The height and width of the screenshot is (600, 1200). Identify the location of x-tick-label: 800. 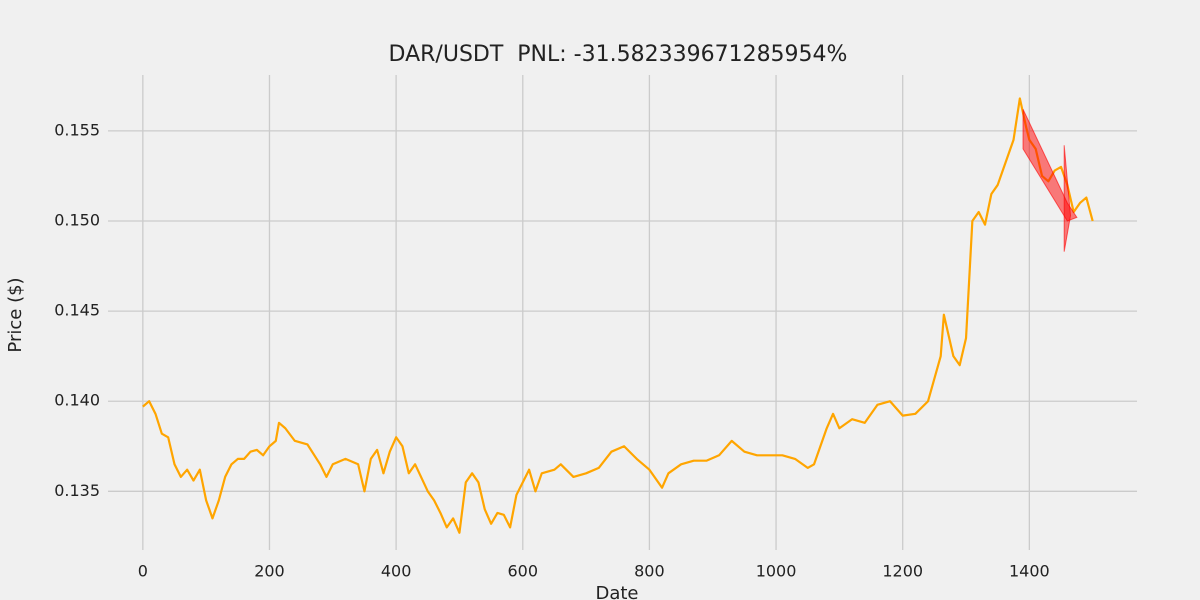
(649, 571).